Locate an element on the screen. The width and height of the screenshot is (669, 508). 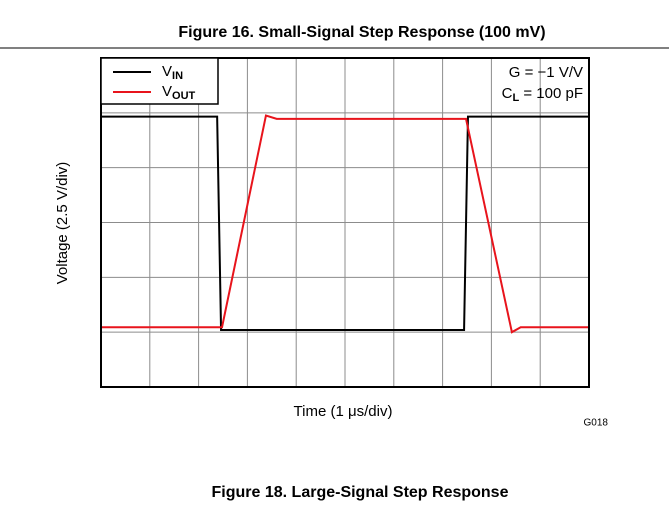
legend-label: VOUT is located at coordinates (179, 92).